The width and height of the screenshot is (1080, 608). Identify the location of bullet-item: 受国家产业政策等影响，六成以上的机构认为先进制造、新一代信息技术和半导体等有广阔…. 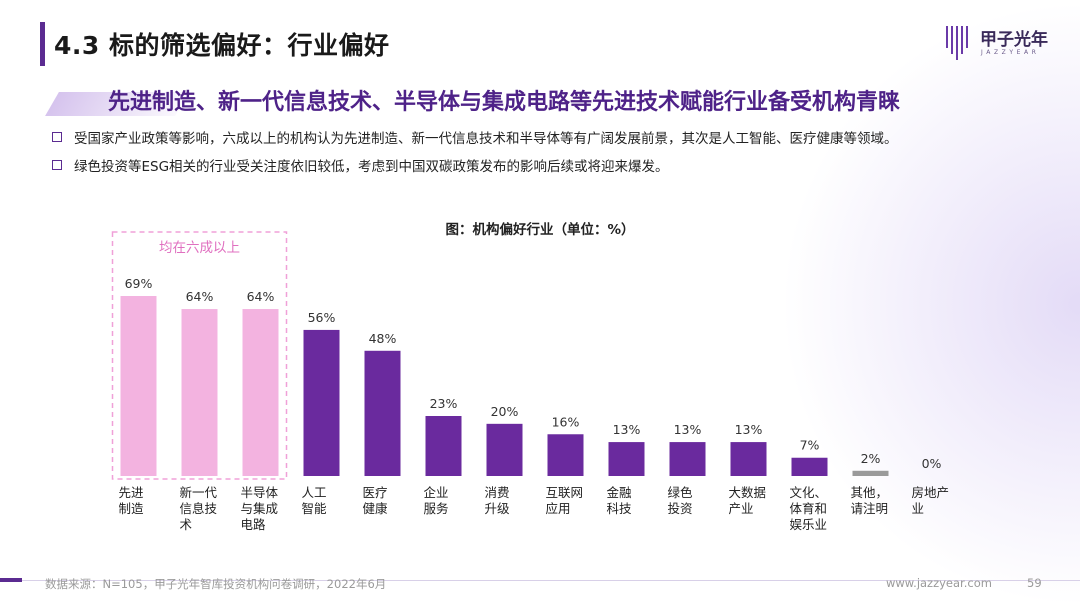
(552, 141).